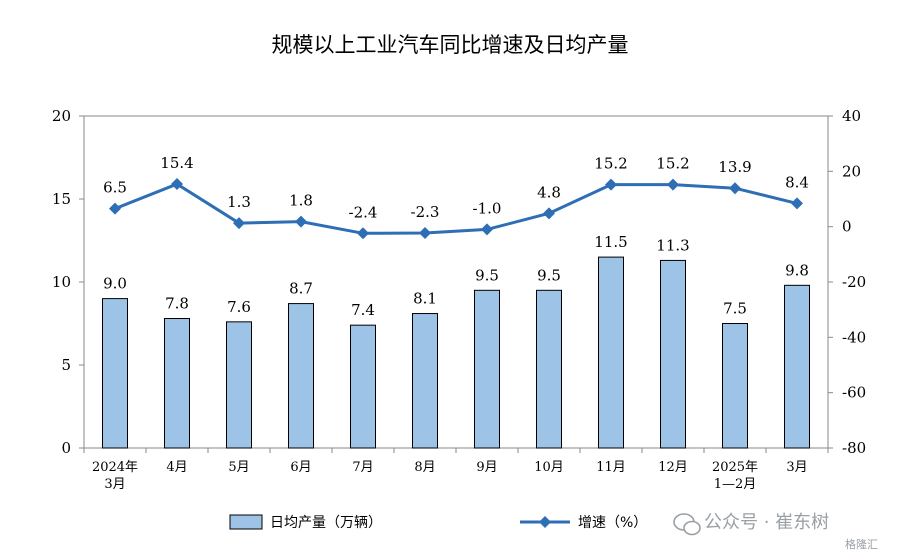 The image size is (900, 556). What do you see at coordinates (425, 212) in the screenshot?
I see `line-value-label: -2.3` at bounding box center [425, 212].